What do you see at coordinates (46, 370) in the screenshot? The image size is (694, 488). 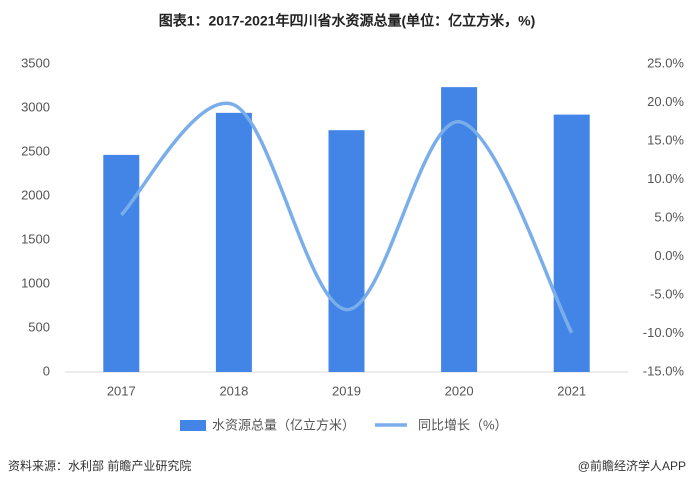 I see `y-tick-label: 0` at bounding box center [46, 370].